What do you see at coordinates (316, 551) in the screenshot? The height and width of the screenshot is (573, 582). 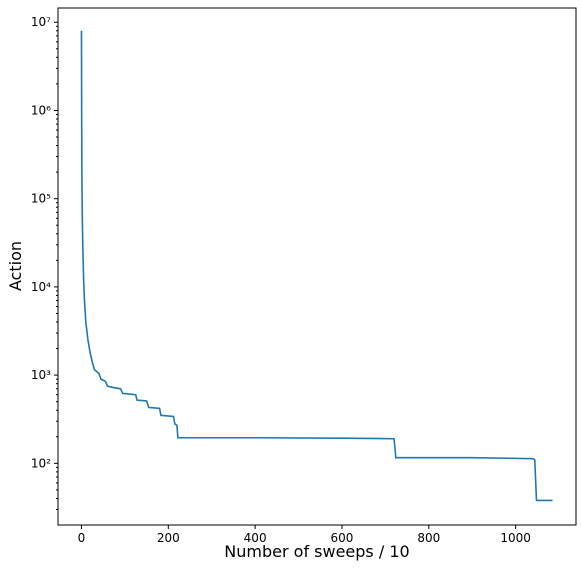 I see `x-axis-label: Number of sweeps / 10` at bounding box center [316, 551].